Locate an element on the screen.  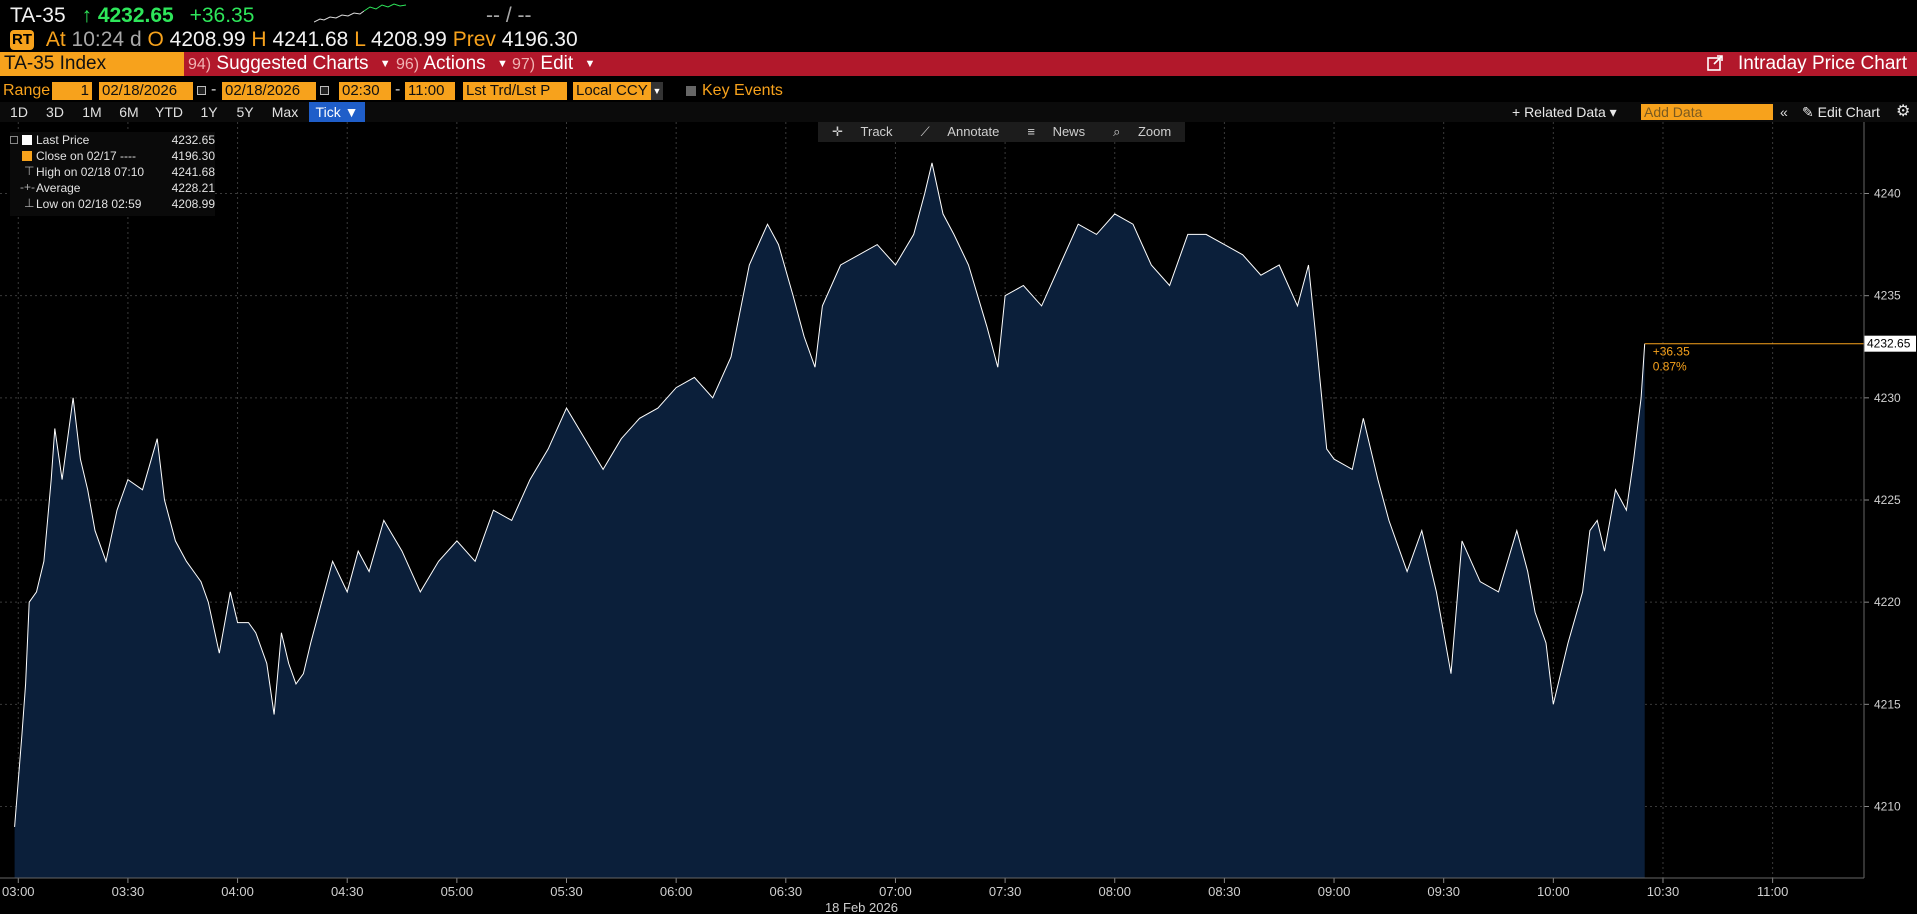
legend-low: ⊥ Low on 02/18 02:59 4208.99 is located at coordinates (112, 204).